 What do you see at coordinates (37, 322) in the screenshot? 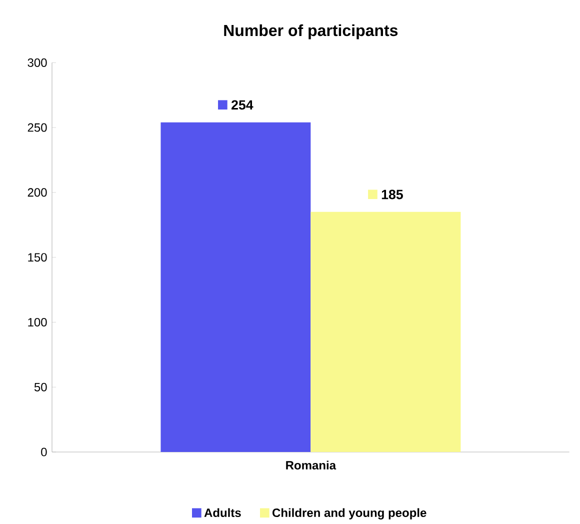
I see `y-tick-label: 100` at bounding box center [37, 322].